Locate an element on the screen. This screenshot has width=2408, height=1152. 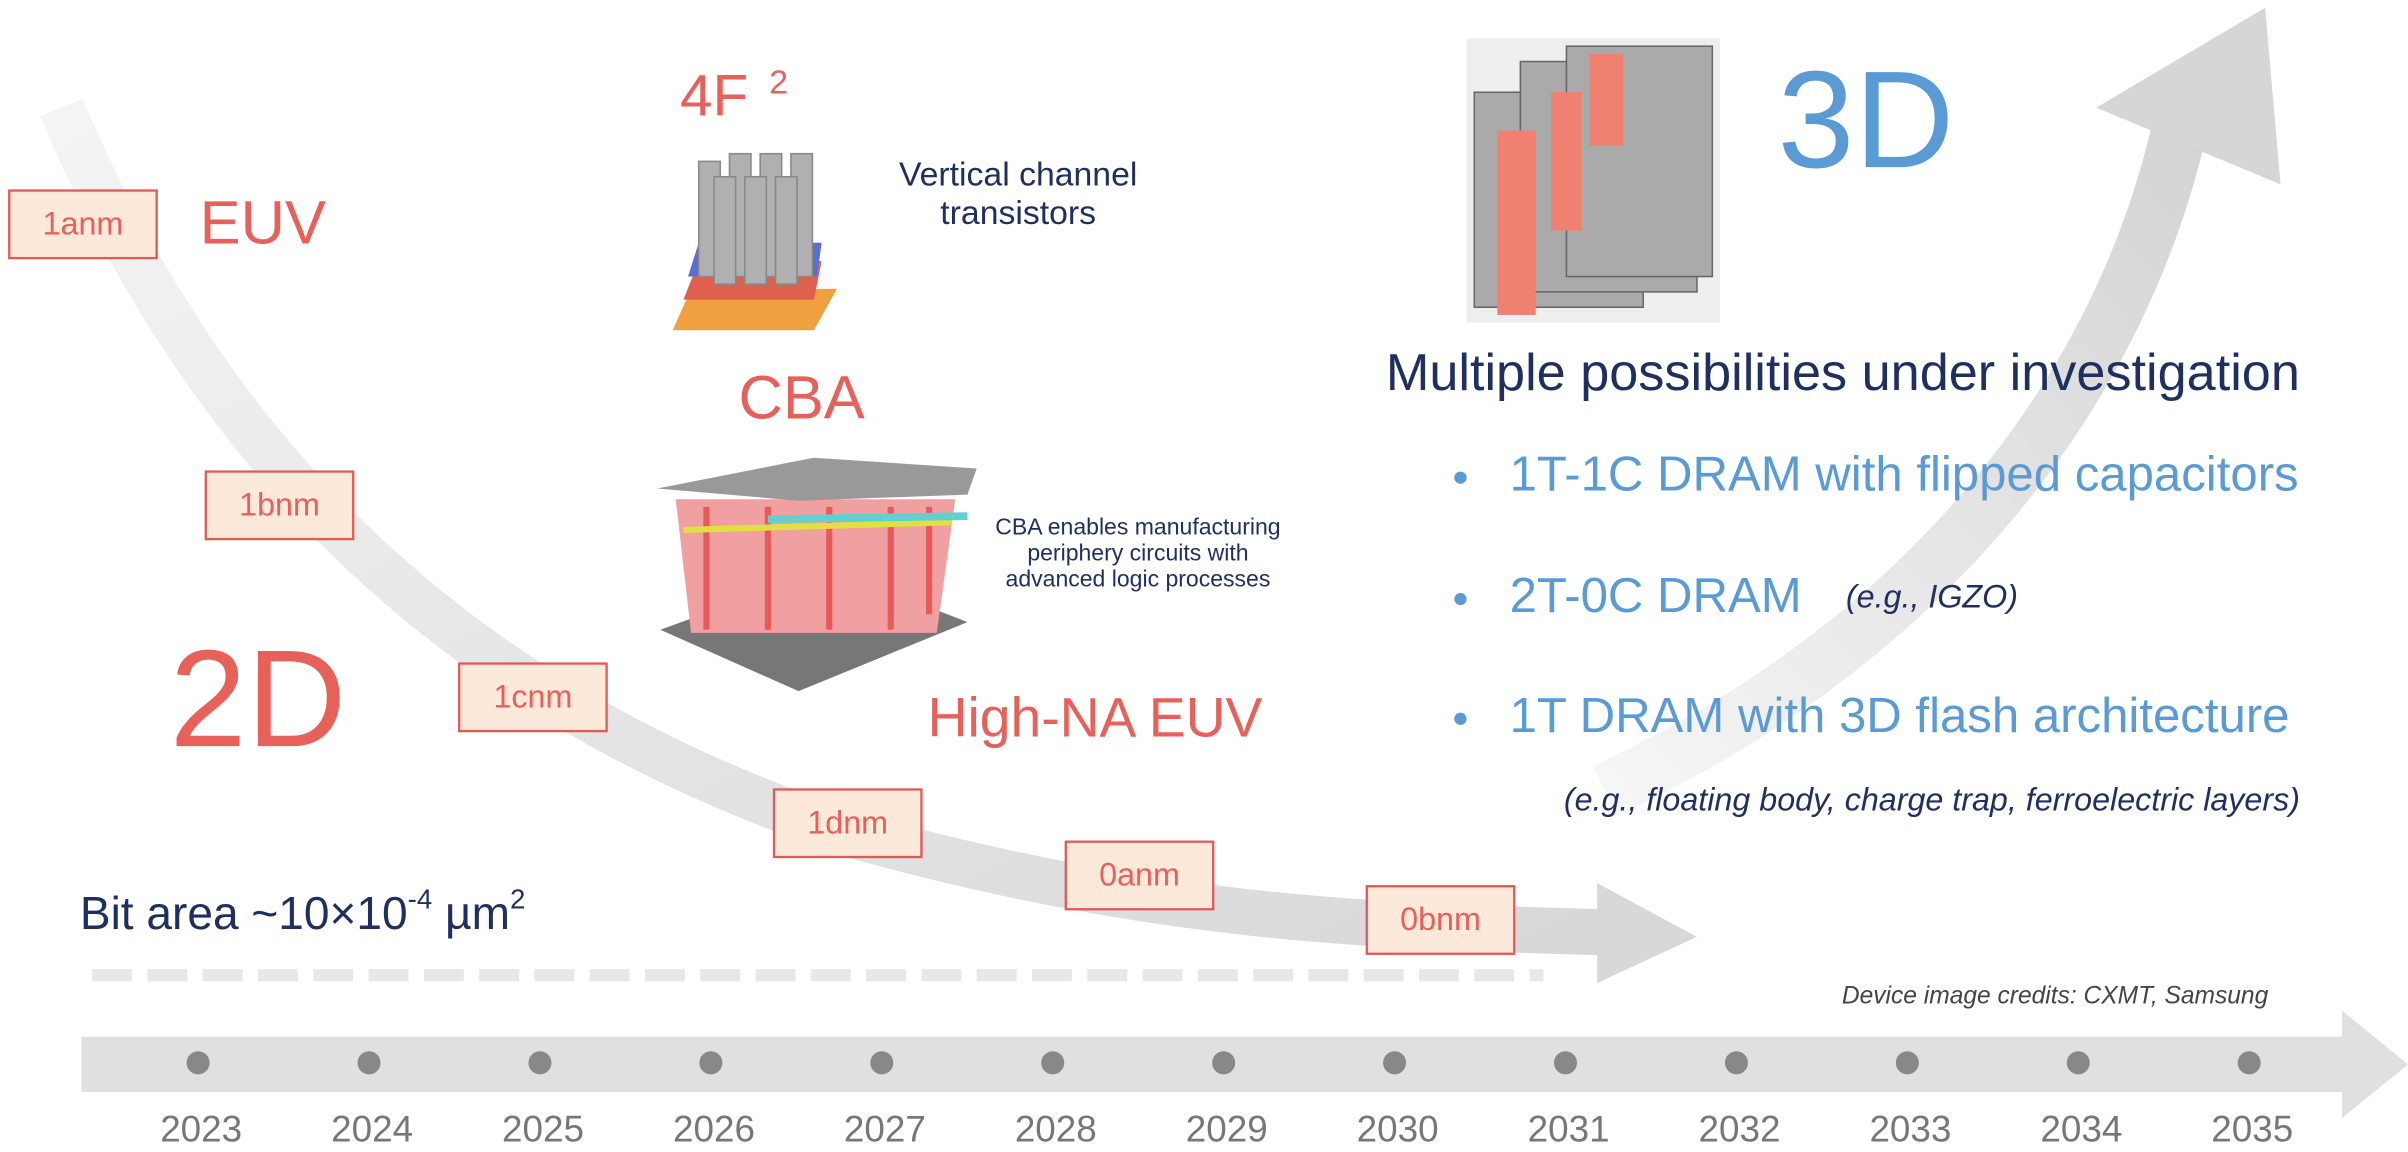
node-label: 1anm is located at coordinates (83, 223).